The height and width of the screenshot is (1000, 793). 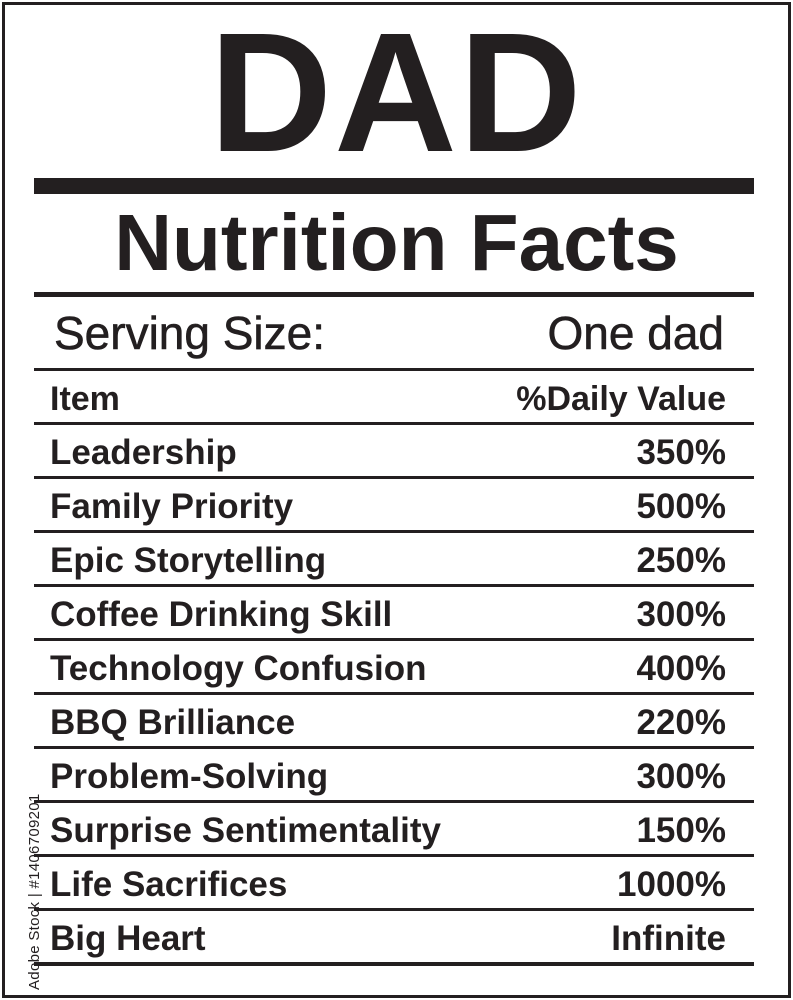 What do you see at coordinates (221, 614) in the screenshot?
I see `row-item: Coffee Drinking Skill` at bounding box center [221, 614].